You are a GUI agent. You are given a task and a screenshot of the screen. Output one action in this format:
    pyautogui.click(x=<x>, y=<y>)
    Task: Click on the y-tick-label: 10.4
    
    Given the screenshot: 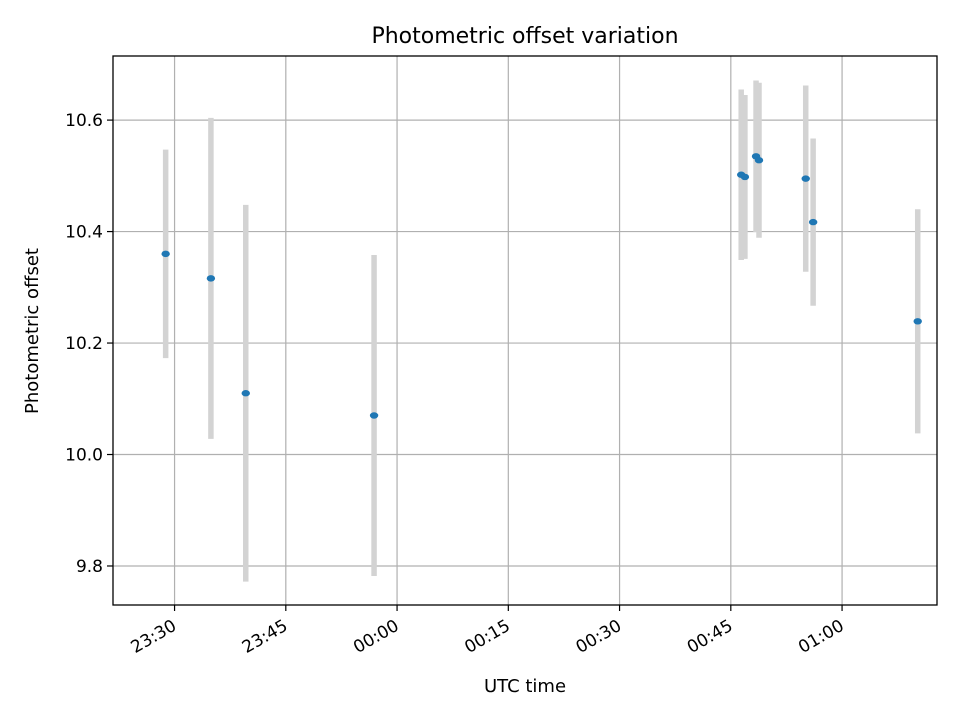 What is the action you would take?
    pyautogui.click(x=84, y=233)
    